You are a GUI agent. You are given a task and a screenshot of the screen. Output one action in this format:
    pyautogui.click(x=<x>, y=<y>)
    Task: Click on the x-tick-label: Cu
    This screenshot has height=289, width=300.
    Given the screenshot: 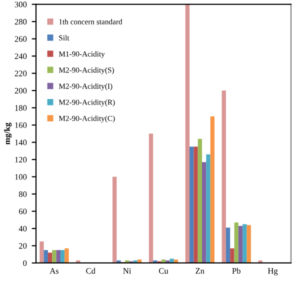 What is the action you would take?
    pyautogui.click(x=163, y=271)
    